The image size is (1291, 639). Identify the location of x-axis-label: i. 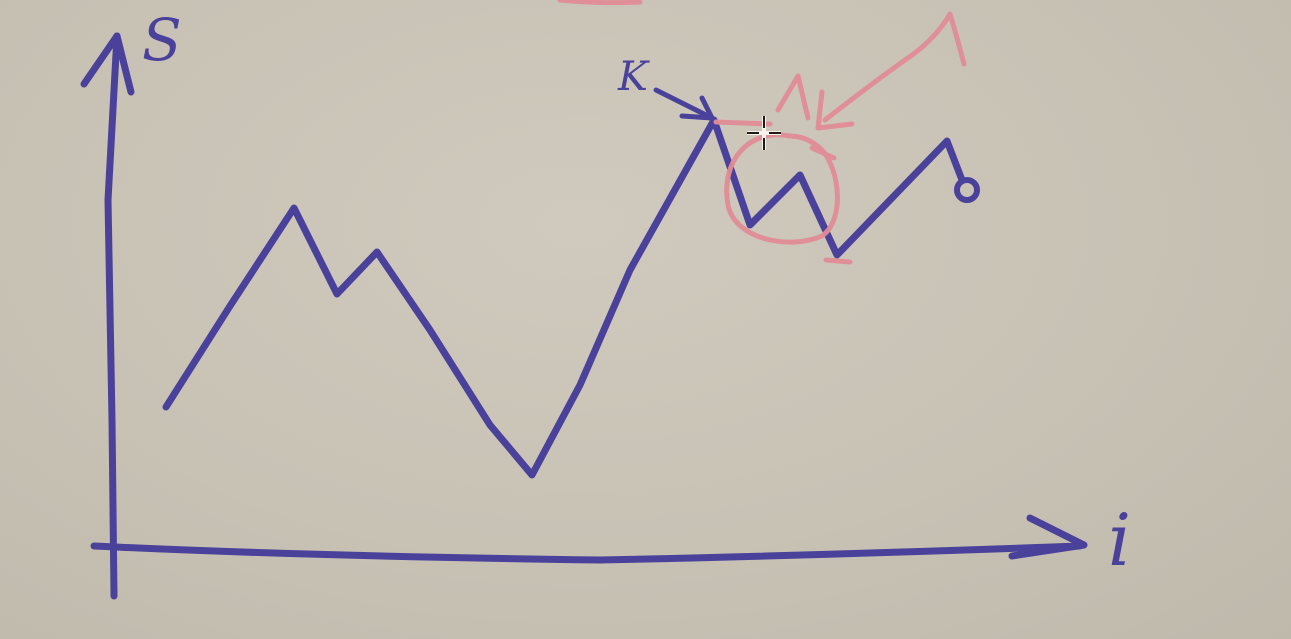
(1120, 540).